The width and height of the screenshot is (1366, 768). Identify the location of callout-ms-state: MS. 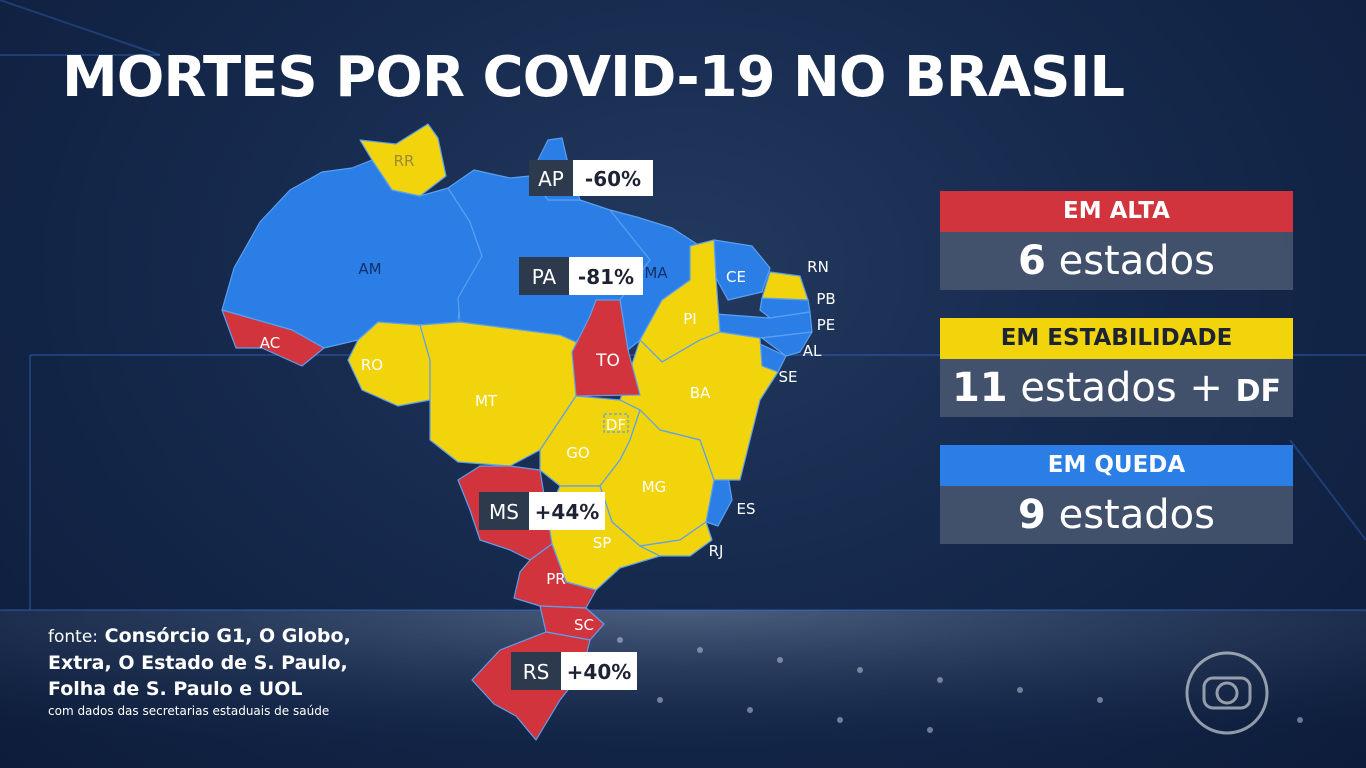
(504, 512).